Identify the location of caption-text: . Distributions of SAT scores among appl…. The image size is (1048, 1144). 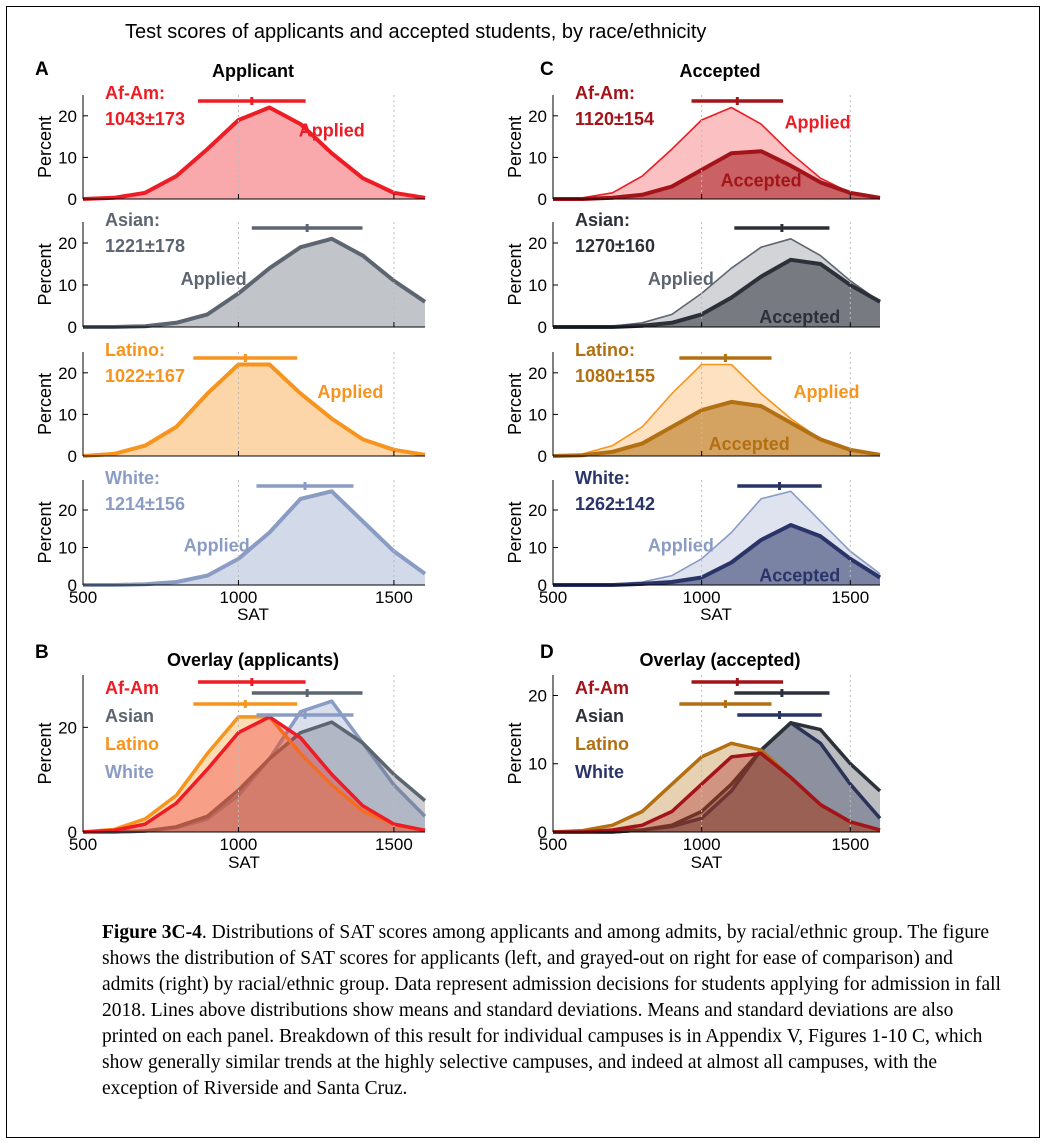
(551, 1010).